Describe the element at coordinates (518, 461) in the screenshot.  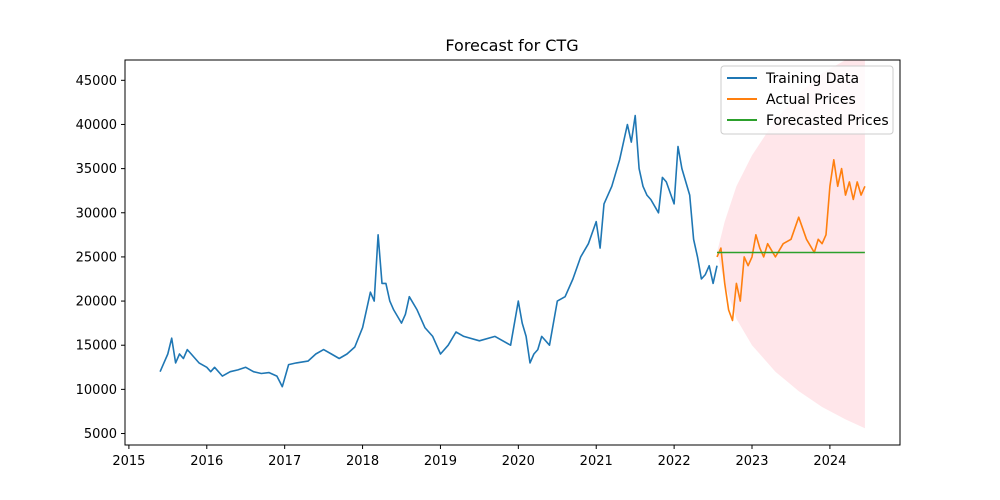
I see `x-tick-label: 2020` at that location.